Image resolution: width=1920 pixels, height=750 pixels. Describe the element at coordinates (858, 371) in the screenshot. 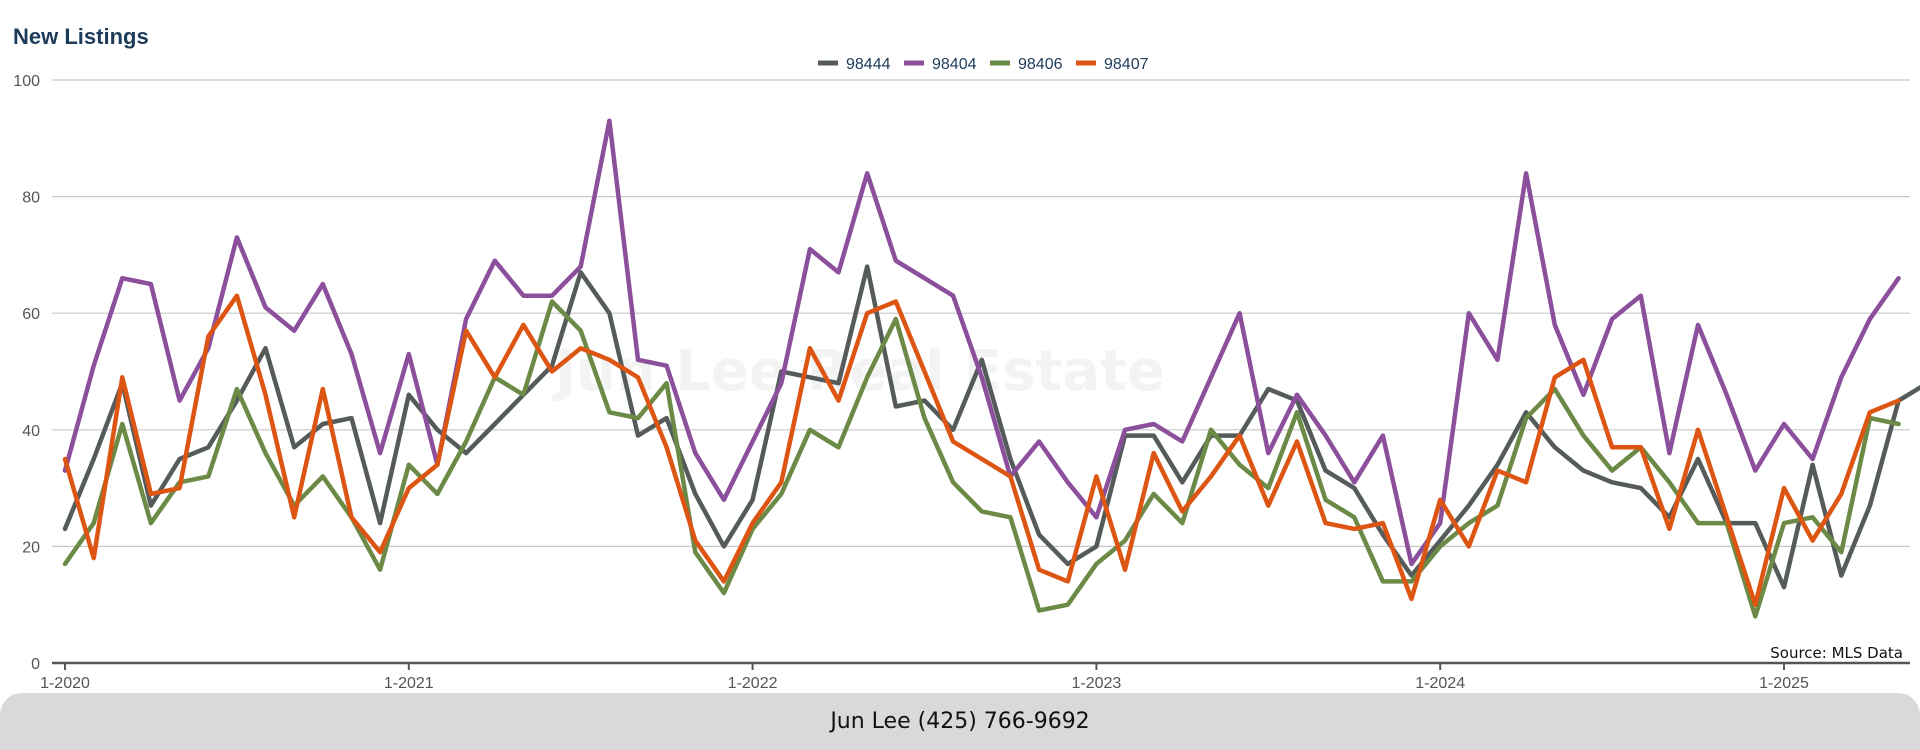

I see `watermark-text: Jun Lee Real Estate` at that location.